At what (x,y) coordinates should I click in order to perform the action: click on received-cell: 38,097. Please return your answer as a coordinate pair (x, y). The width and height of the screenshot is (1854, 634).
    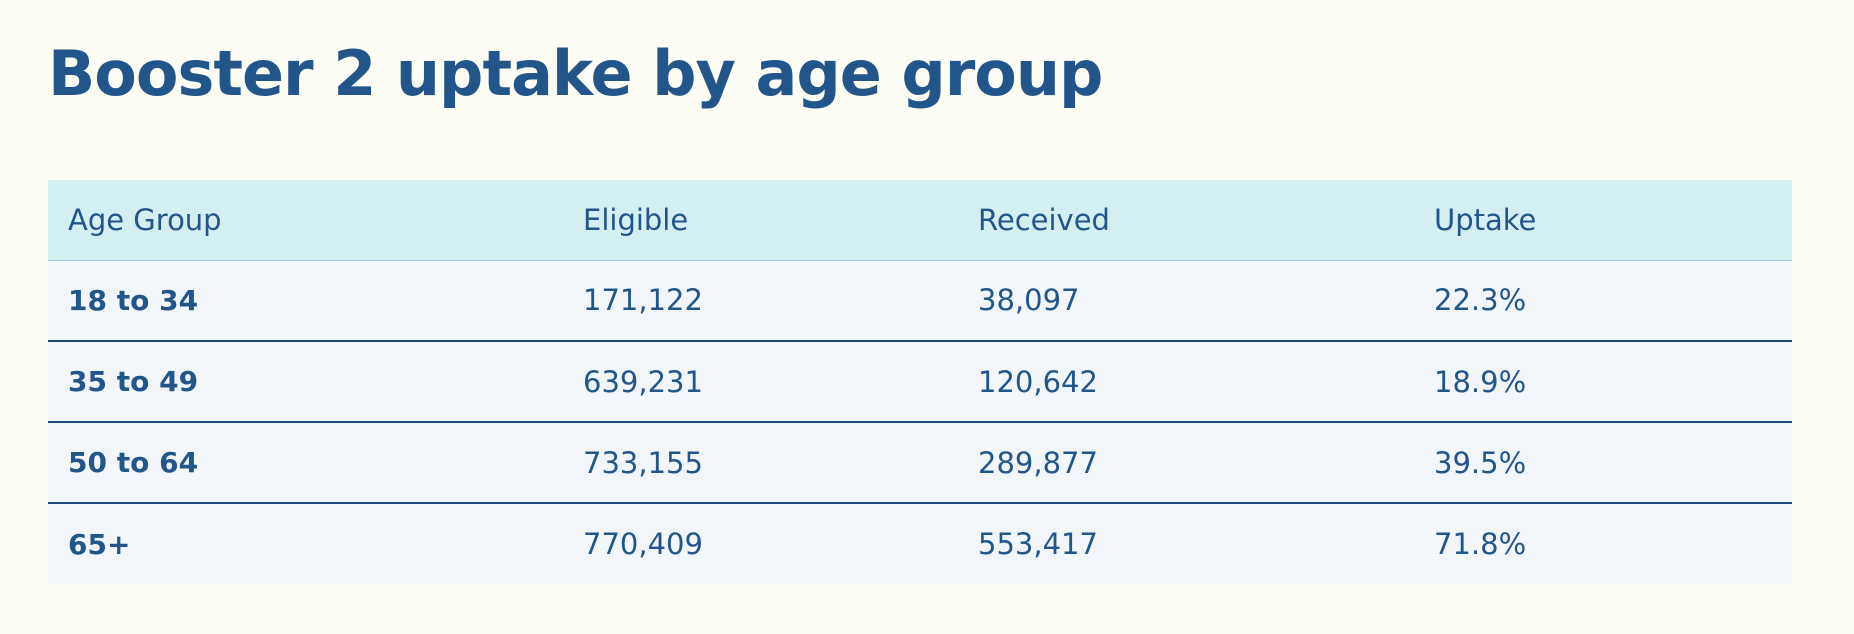
    Looking at the image, I should click on (1029, 300).